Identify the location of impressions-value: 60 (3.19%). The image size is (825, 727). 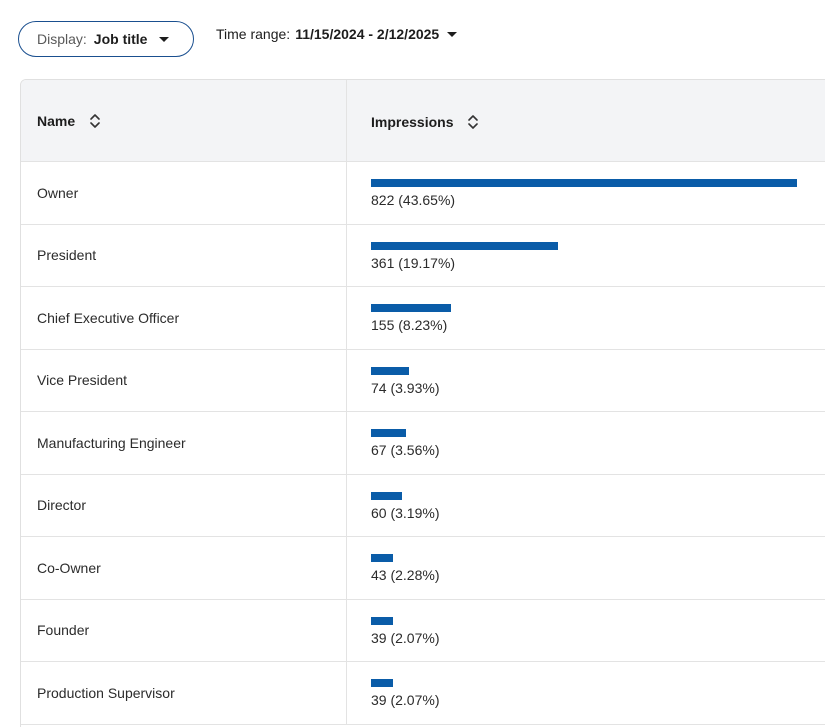
(405, 512).